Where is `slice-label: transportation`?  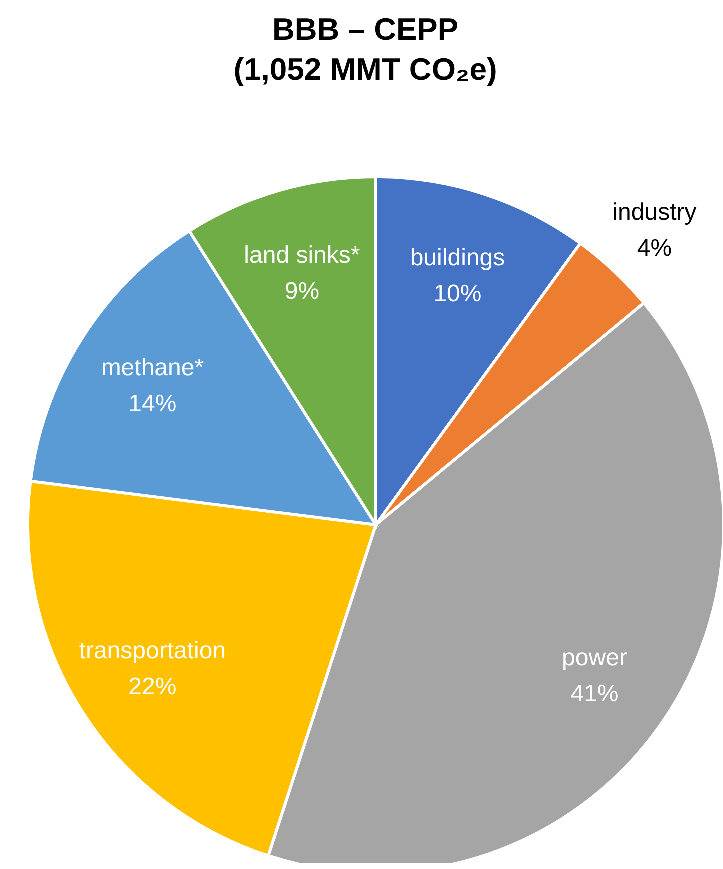
slice-label: transportation is located at coordinates (152, 651).